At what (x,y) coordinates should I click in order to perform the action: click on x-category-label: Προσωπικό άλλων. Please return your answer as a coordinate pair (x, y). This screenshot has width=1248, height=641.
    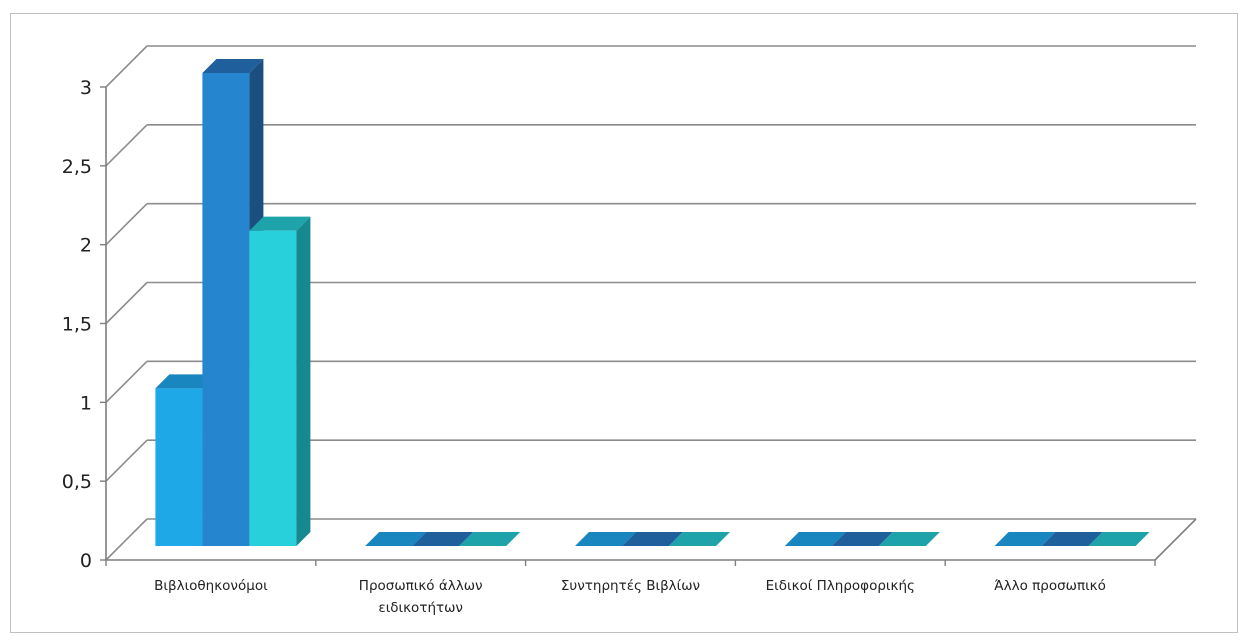
    Looking at the image, I should click on (421, 586).